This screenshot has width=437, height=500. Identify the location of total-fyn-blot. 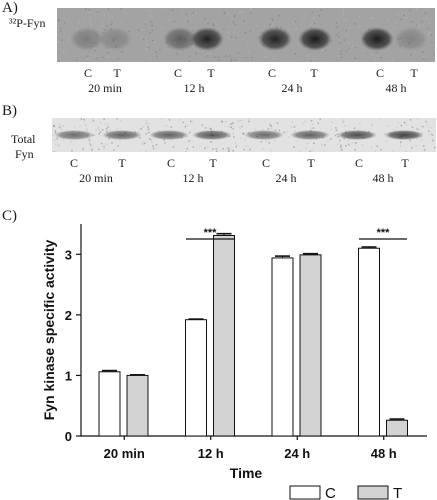
(244, 135).